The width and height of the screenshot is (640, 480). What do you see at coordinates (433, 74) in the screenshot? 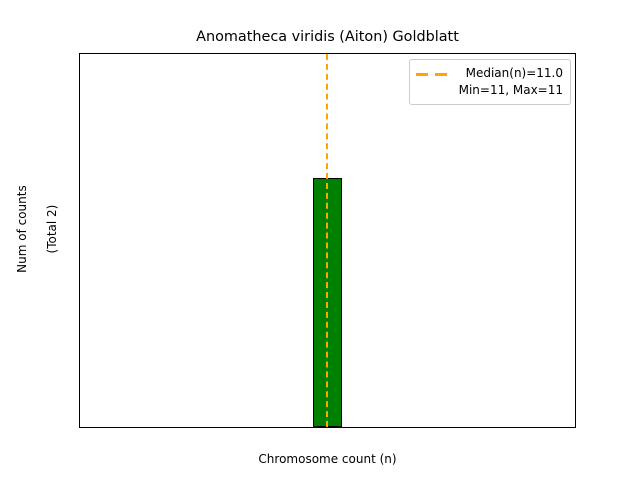
I see `legend-dash-icon` at bounding box center [433, 74].